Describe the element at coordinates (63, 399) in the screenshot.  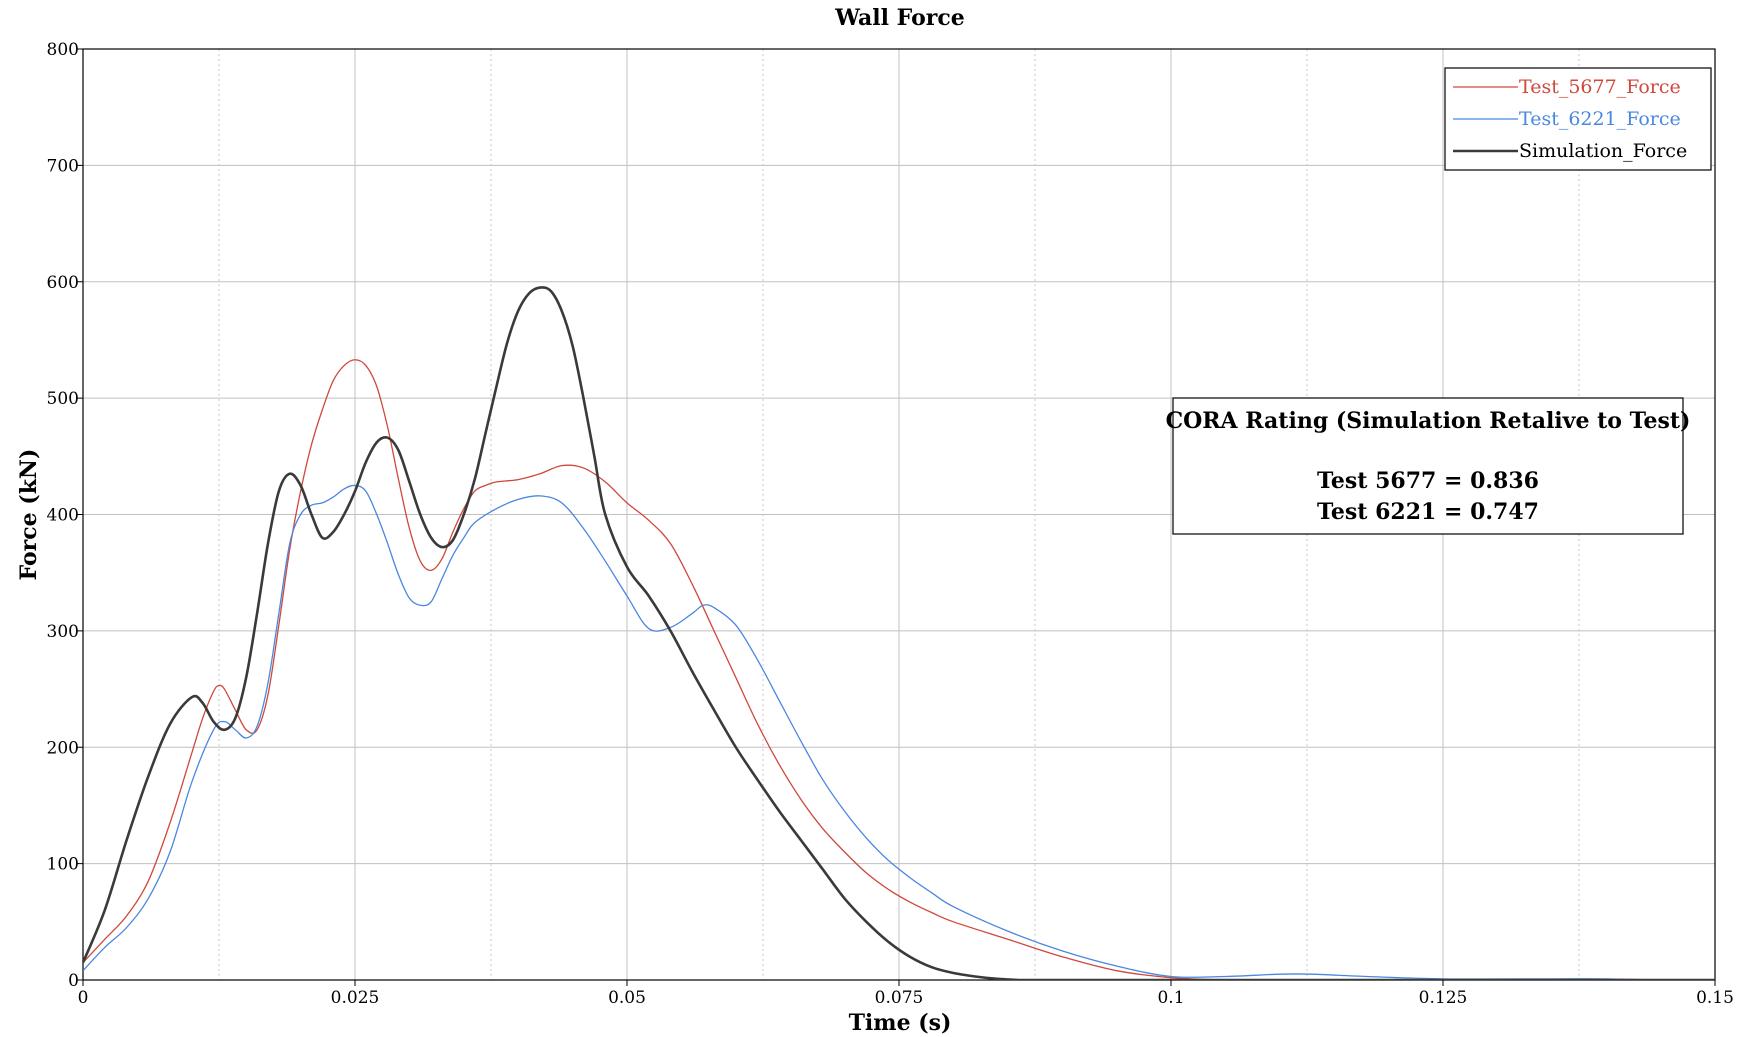
I see `y-tick-label: 500` at that location.